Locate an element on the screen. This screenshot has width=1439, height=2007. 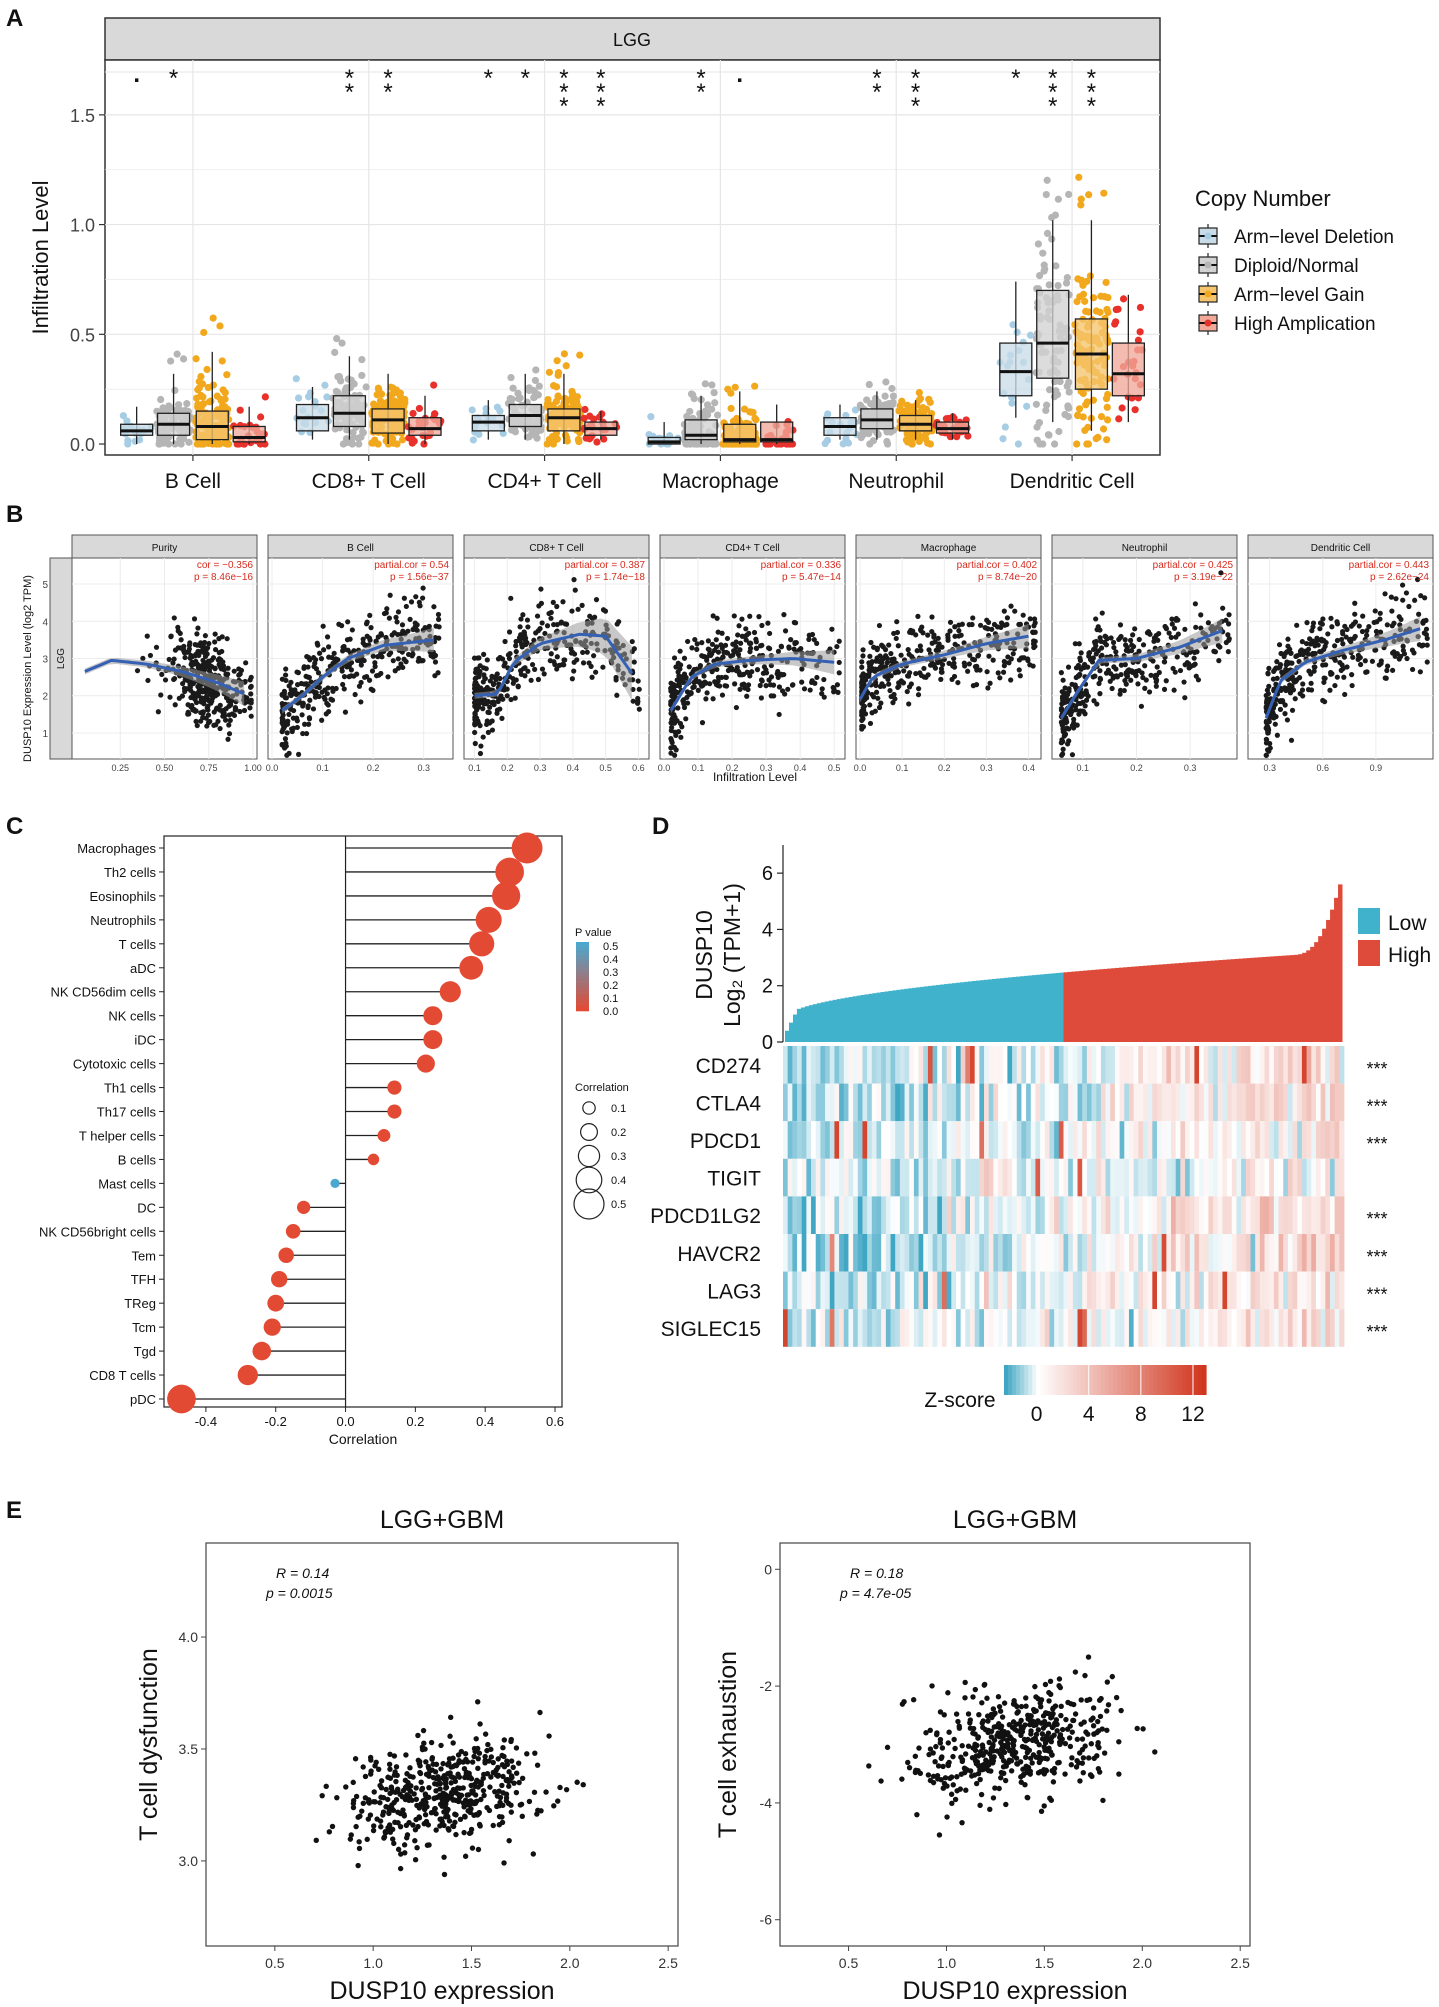
p-value-label: p = 2.62e−24 is located at coordinates (1399, 577).